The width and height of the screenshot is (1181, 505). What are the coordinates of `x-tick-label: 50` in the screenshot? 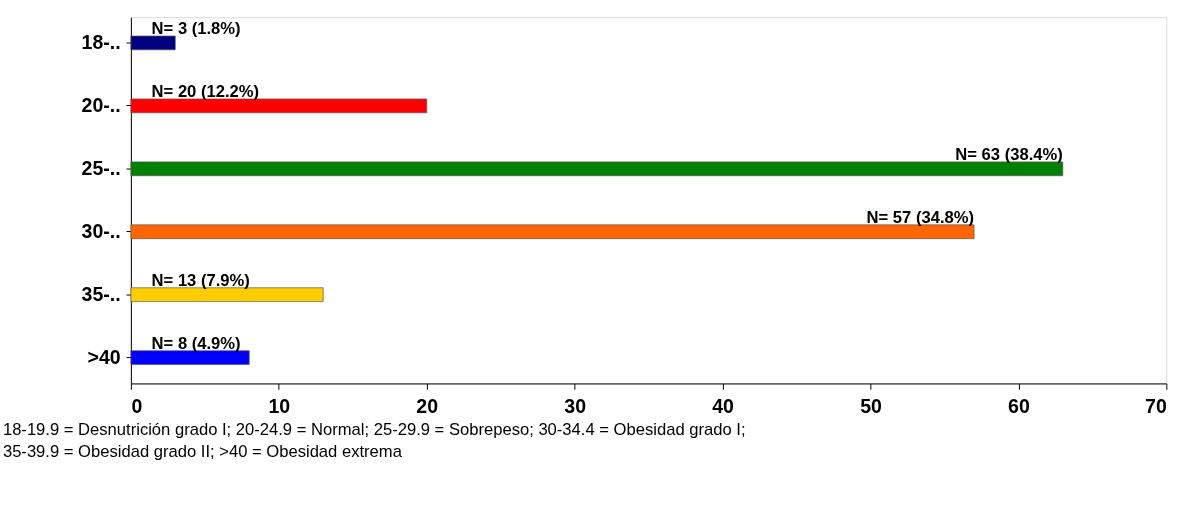 It's located at (871, 406).